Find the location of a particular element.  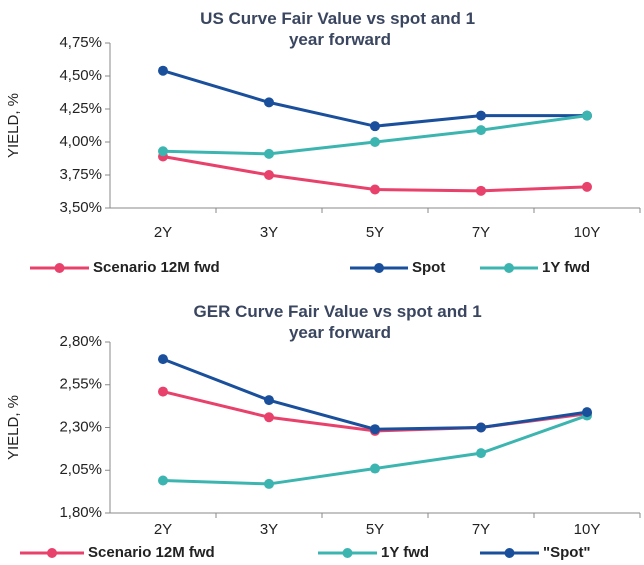

y-tick-label: 4,25% is located at coordinates (80, 108).